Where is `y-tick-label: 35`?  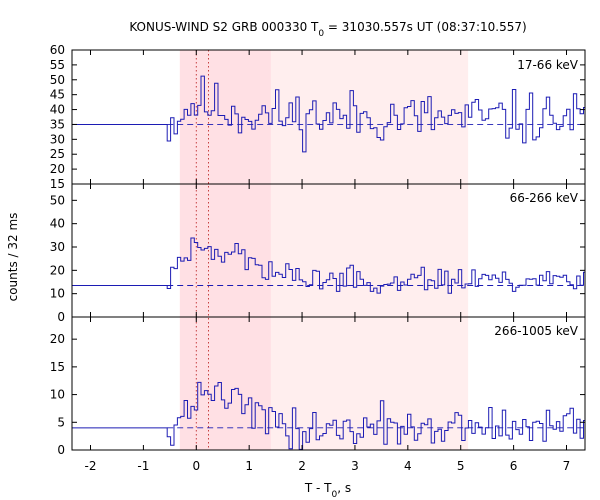
y-tick-label: 35 is located at coordinates (57, 124).